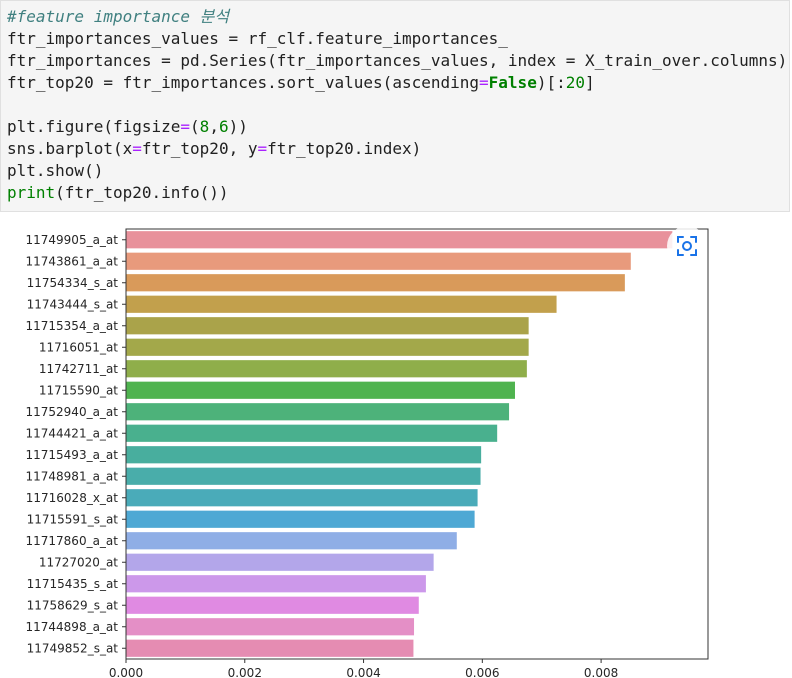 The width and height of the screenshot is (792, 678). Describe the element at coordinates (320, 390) in the screenshot. I see `bar-11715590_at` at that location.